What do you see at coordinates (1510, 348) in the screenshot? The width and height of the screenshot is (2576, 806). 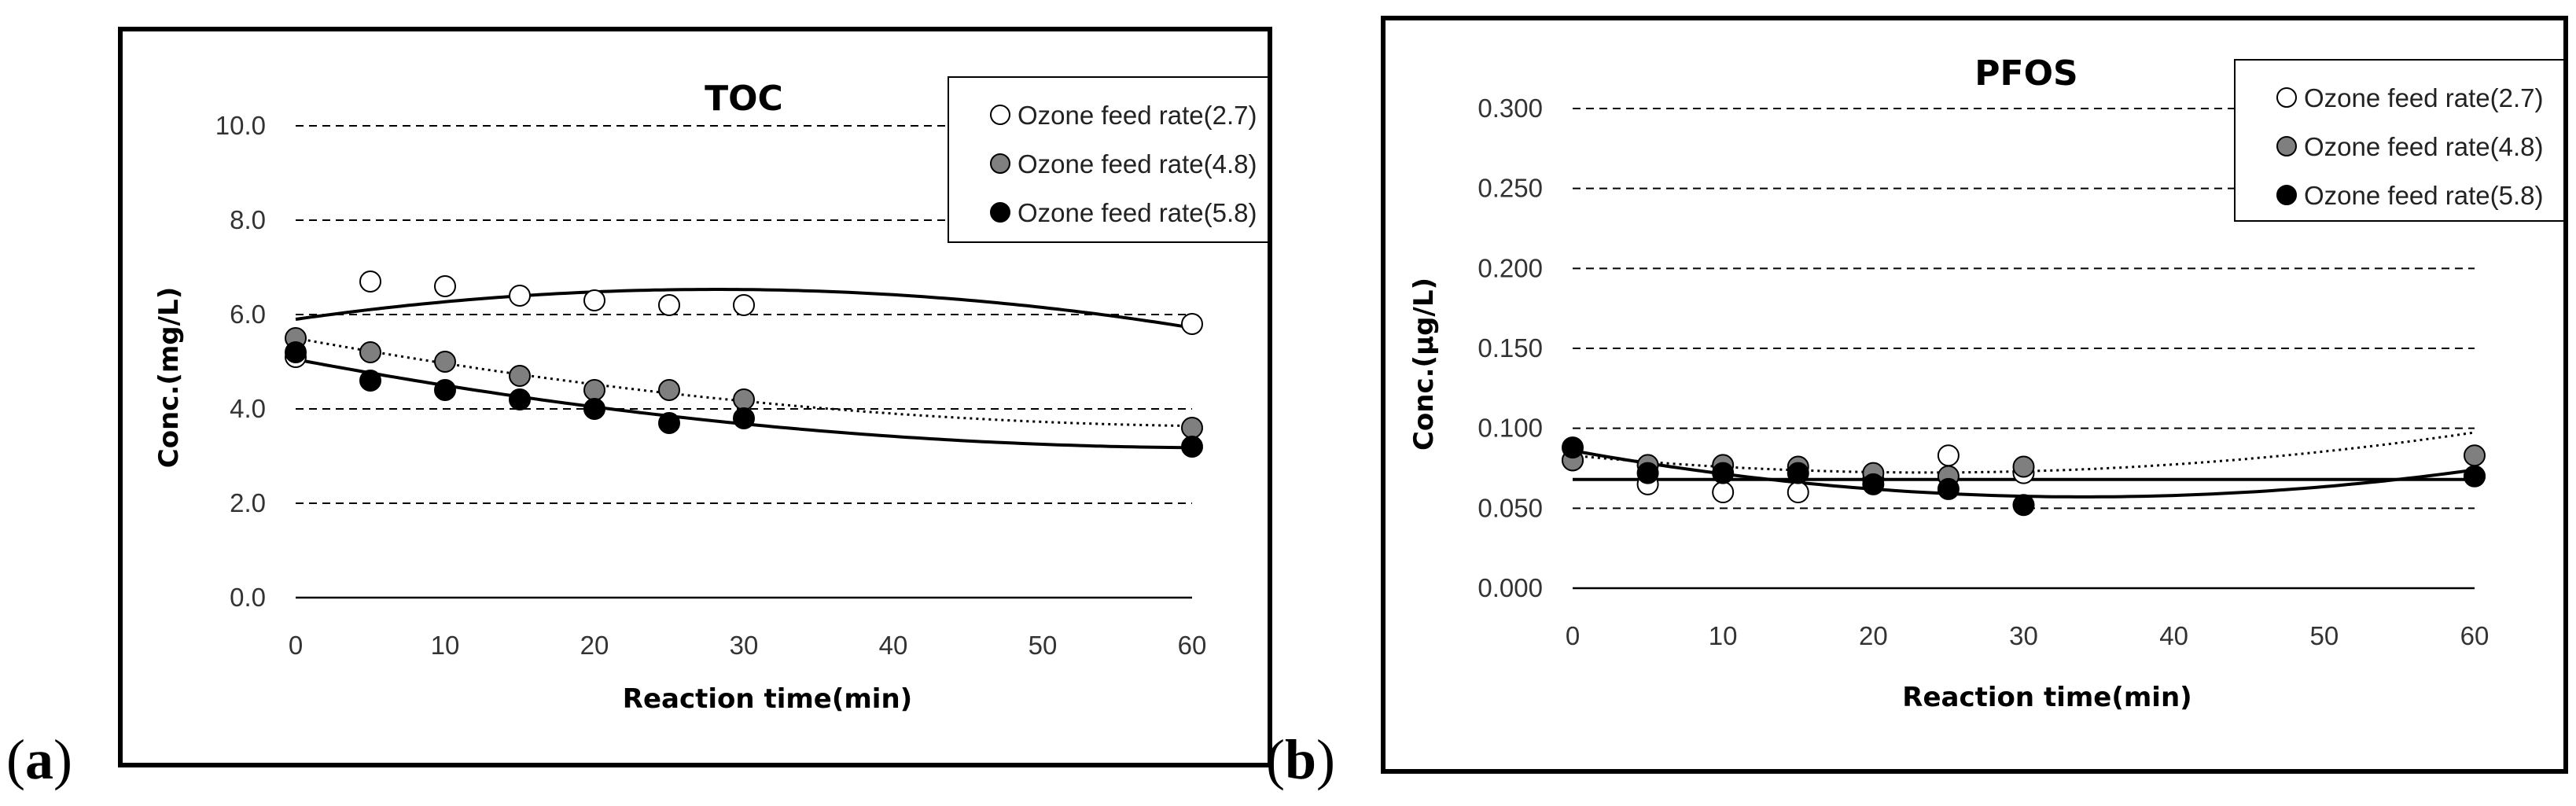 I see `y-tick-label: 0.150` at bounding box center [1510, 348].